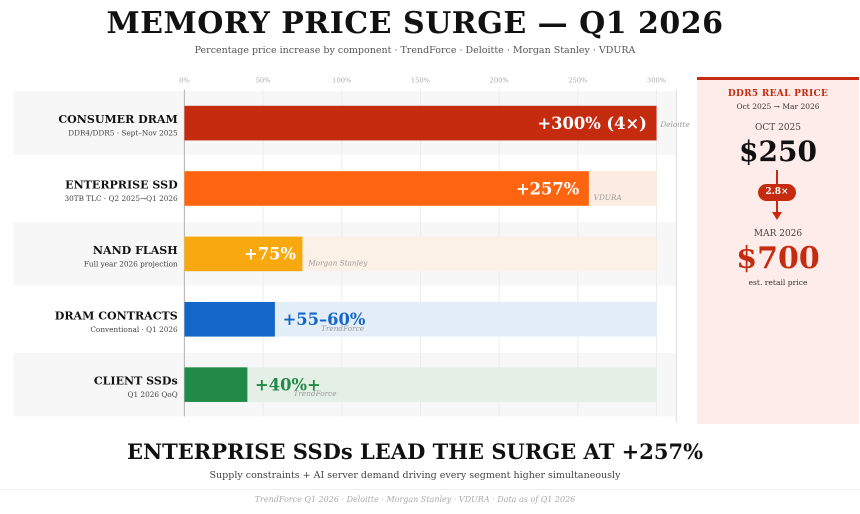  I want to click on multiplier-badge: 2.8×, so click(777, 192).